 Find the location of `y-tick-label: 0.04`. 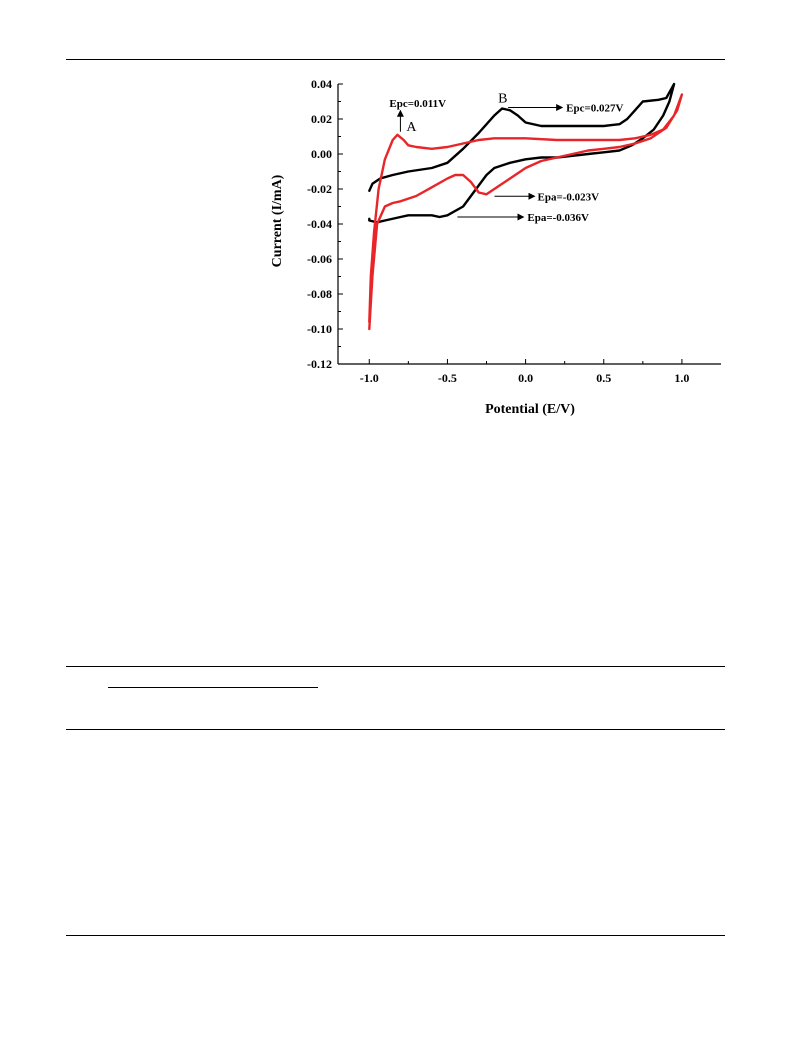

y-tick-label: 0.04 is located at coordinates (321, 84).